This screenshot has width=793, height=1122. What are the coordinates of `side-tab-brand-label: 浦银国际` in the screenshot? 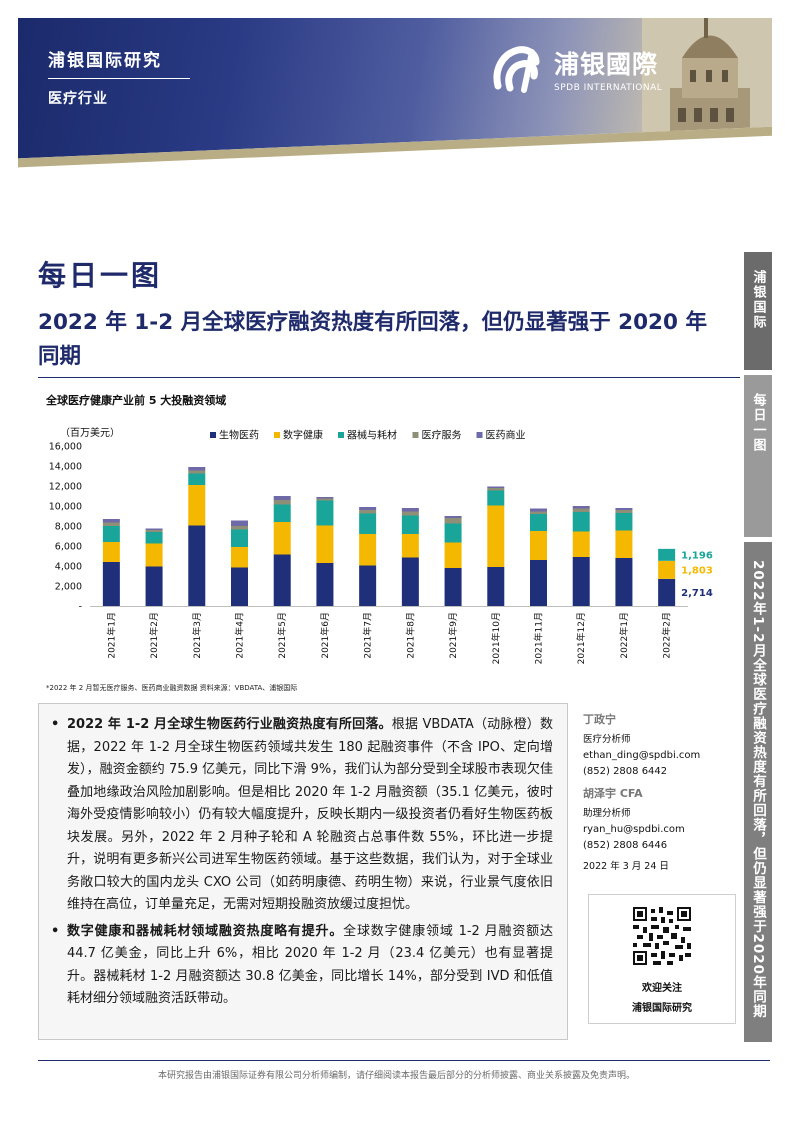 It's located at (758, 300).